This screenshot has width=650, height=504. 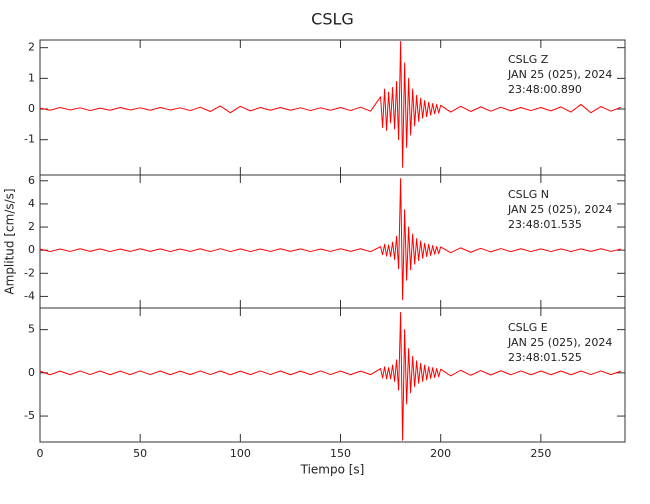 I want to click on x-tick-label: 150, so click(x=340, y=453).